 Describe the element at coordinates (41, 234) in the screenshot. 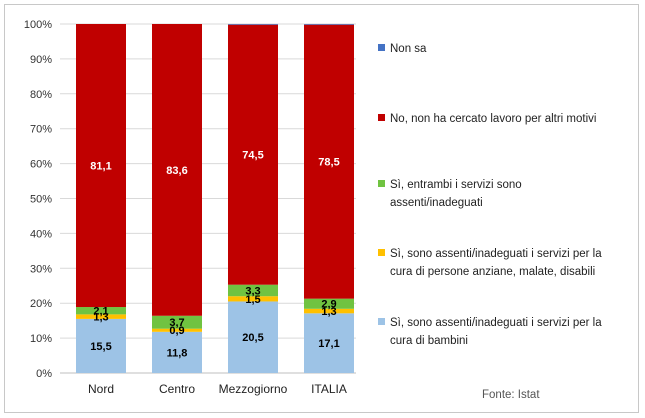

I see `y-tick-label: 40%` at that location.